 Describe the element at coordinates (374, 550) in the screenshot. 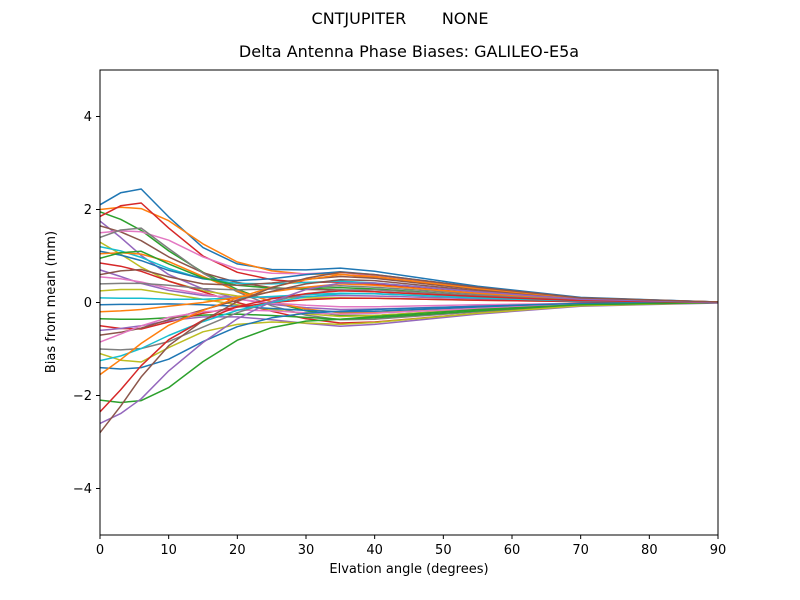

I see `x-tick-label: 40` at that location.